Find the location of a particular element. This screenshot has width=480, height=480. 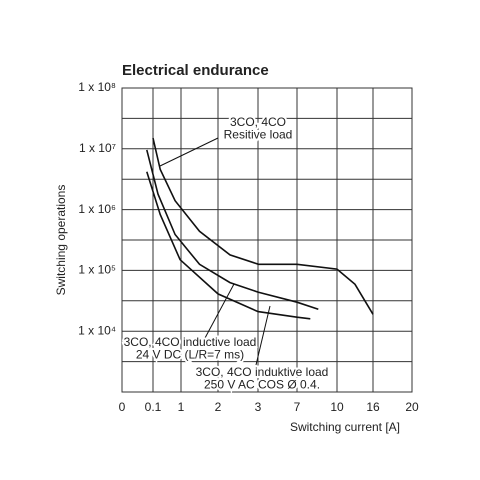

chart-title: Electrical endurance is located at coordinates (195, 70).